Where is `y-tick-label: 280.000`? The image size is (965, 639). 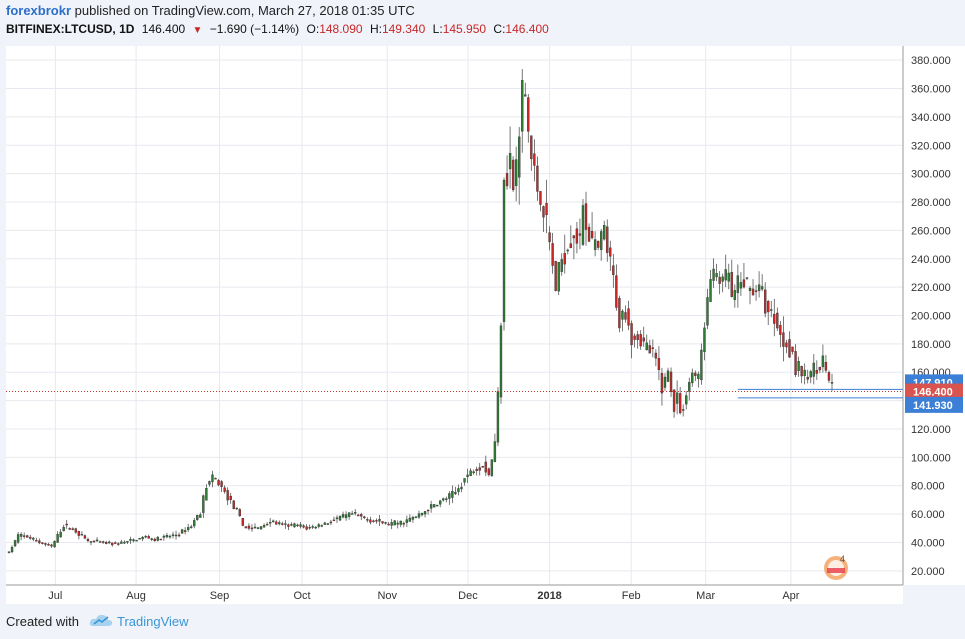
y-tick-label: 280.000 is located at coordinates (931, 203).